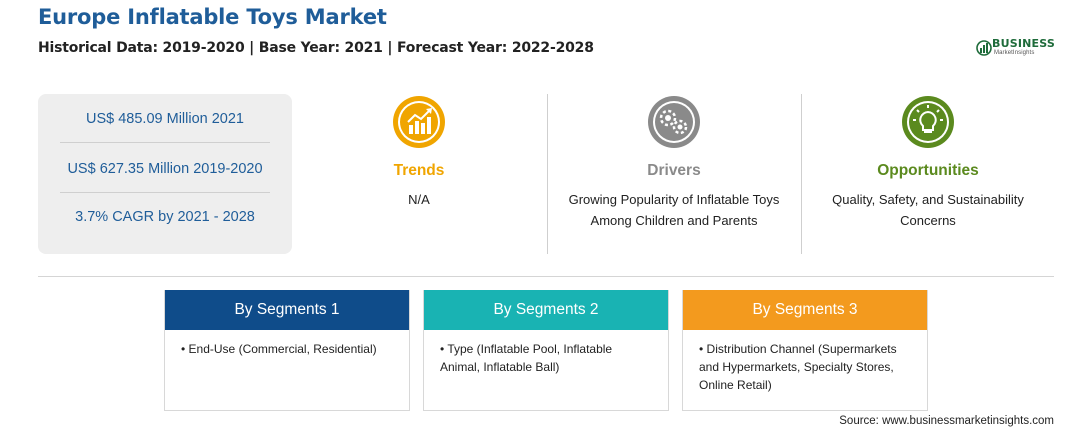 This screenshot has width=1092, height=430. I want to click on lightbulb-icon, so click(928, 122).